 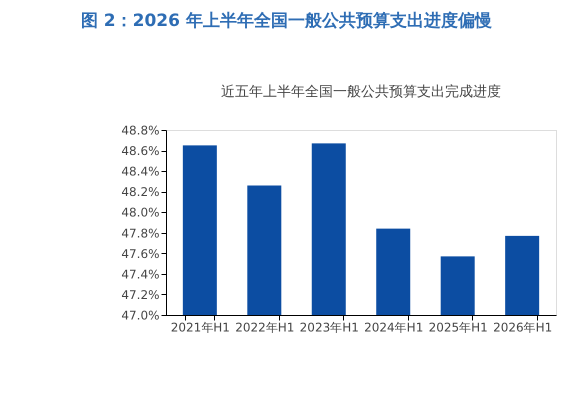 What do you see at coordinates (286, 21) in the screenshot?
I see `chart-title: 图 2：2026 年上半年全国一般公共预算支出进度偏慢` at bounding box center [286, 21].